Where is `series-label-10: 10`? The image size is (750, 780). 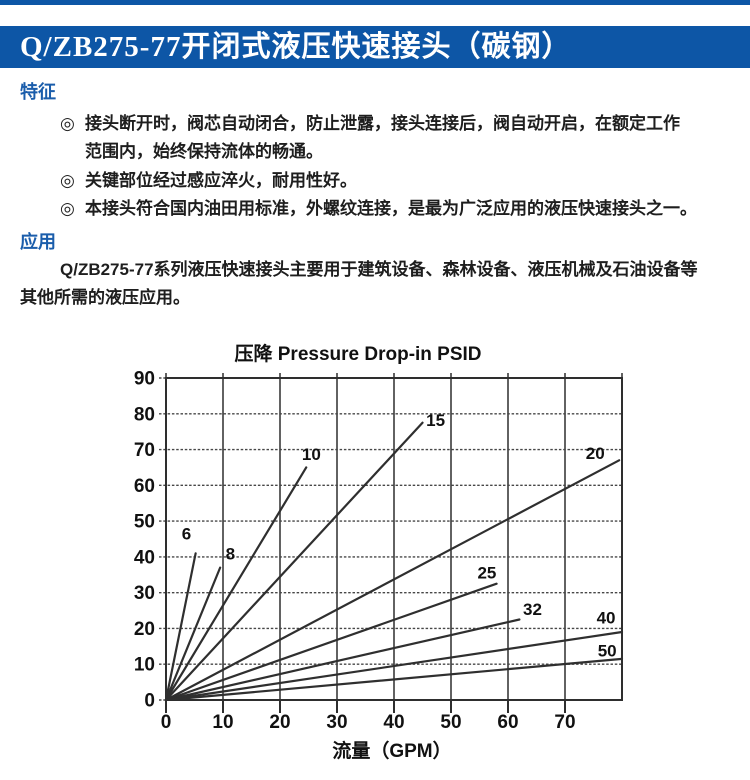
series-label-10: 10 is located at coordinates (311, 454).